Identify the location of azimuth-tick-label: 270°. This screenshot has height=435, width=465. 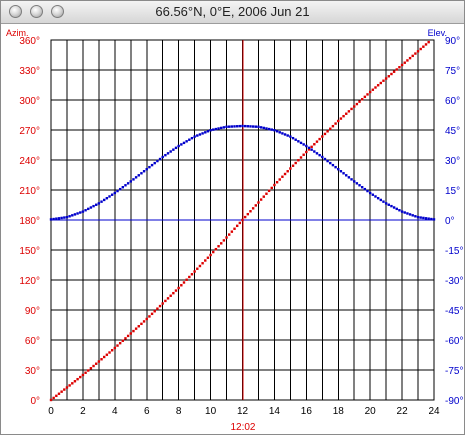
(29, 131).